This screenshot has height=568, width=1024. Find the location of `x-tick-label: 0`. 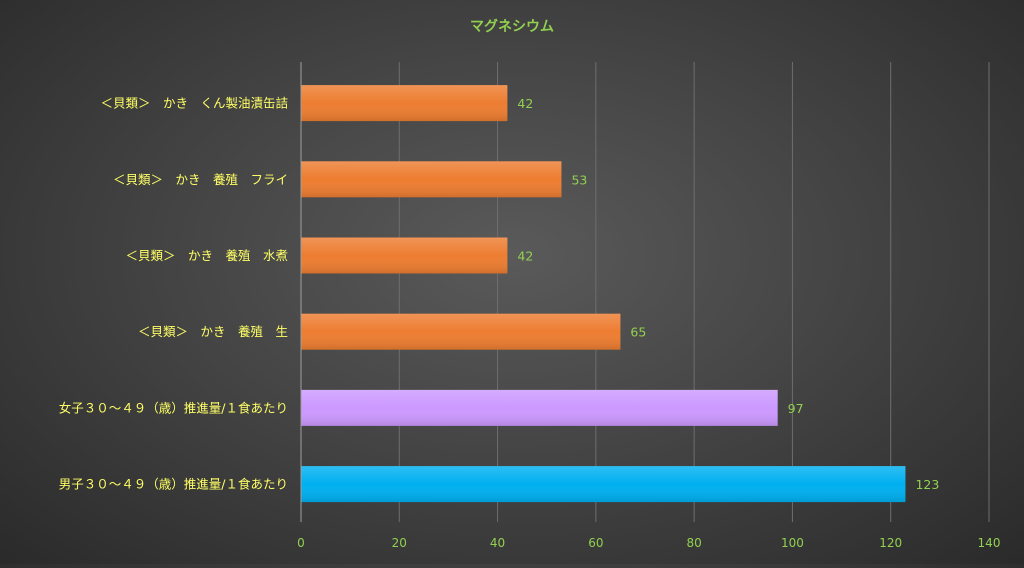

x-tick-label: 0 is located at coordinates (301, 543).